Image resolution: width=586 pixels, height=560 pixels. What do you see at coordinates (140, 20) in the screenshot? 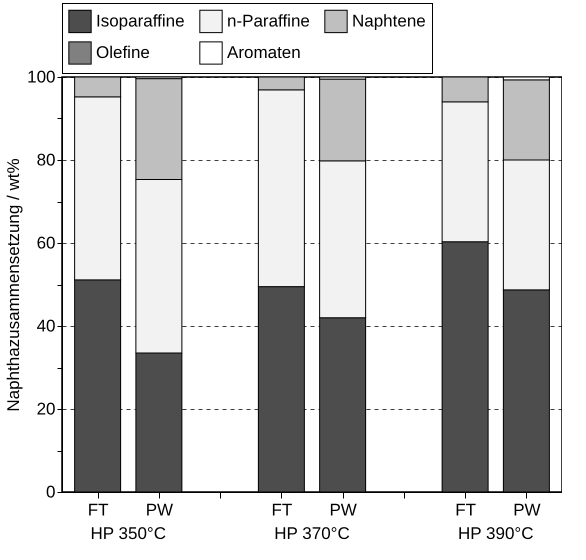
I see `legend-label: Isoparaffine` at bounding box center [140, 20].